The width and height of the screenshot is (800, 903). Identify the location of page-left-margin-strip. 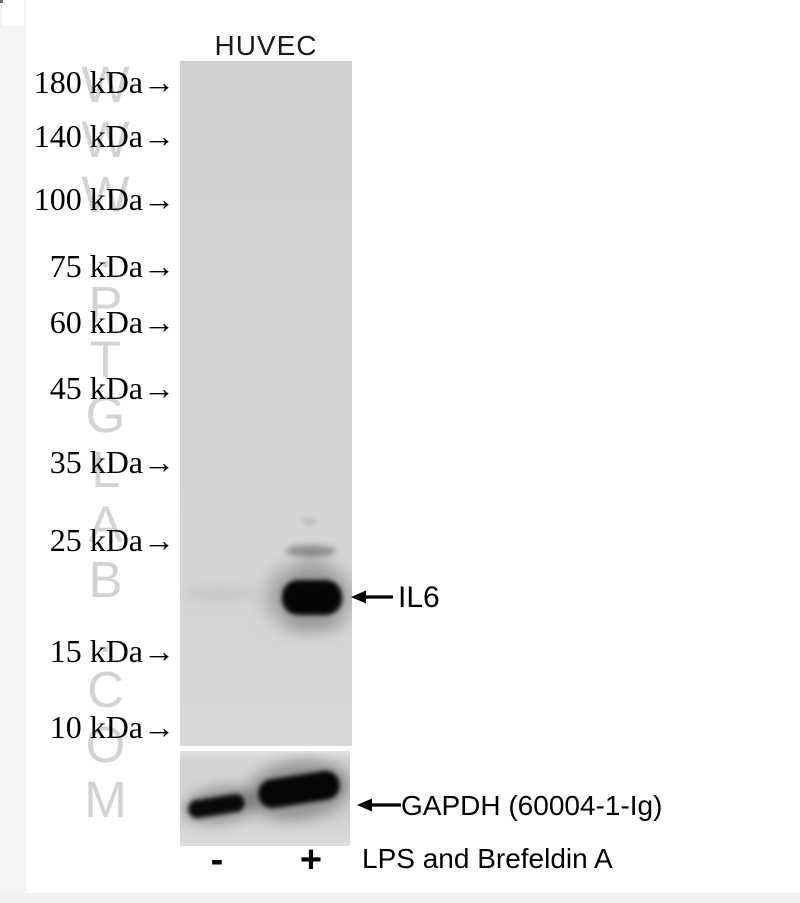
(13, 451).